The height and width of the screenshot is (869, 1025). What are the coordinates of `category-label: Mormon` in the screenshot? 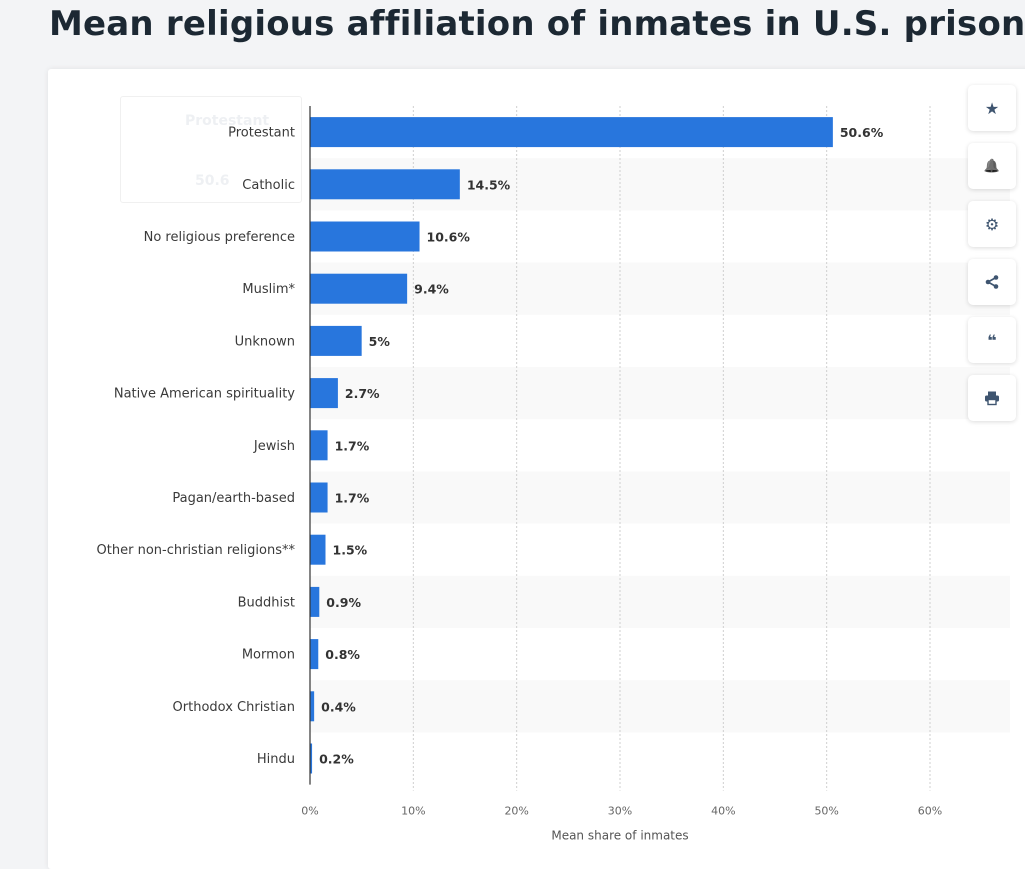 It's located at (268, 655).